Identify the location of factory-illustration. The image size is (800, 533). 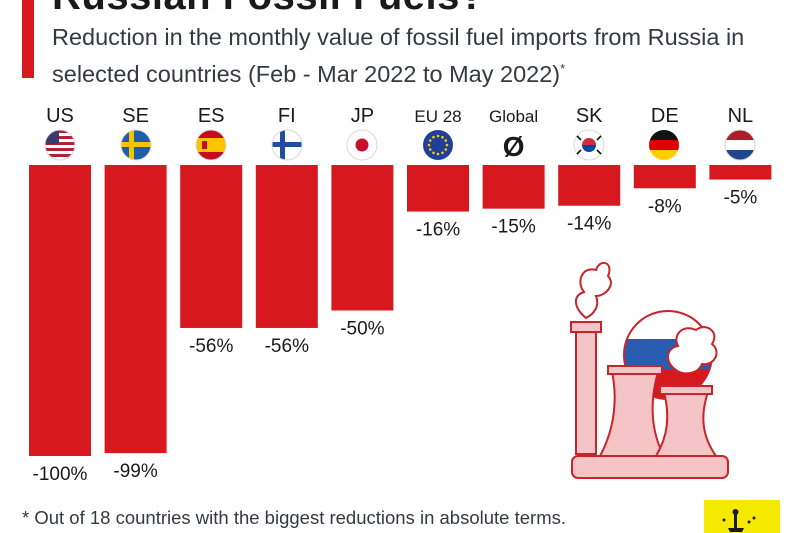
(649, 370).